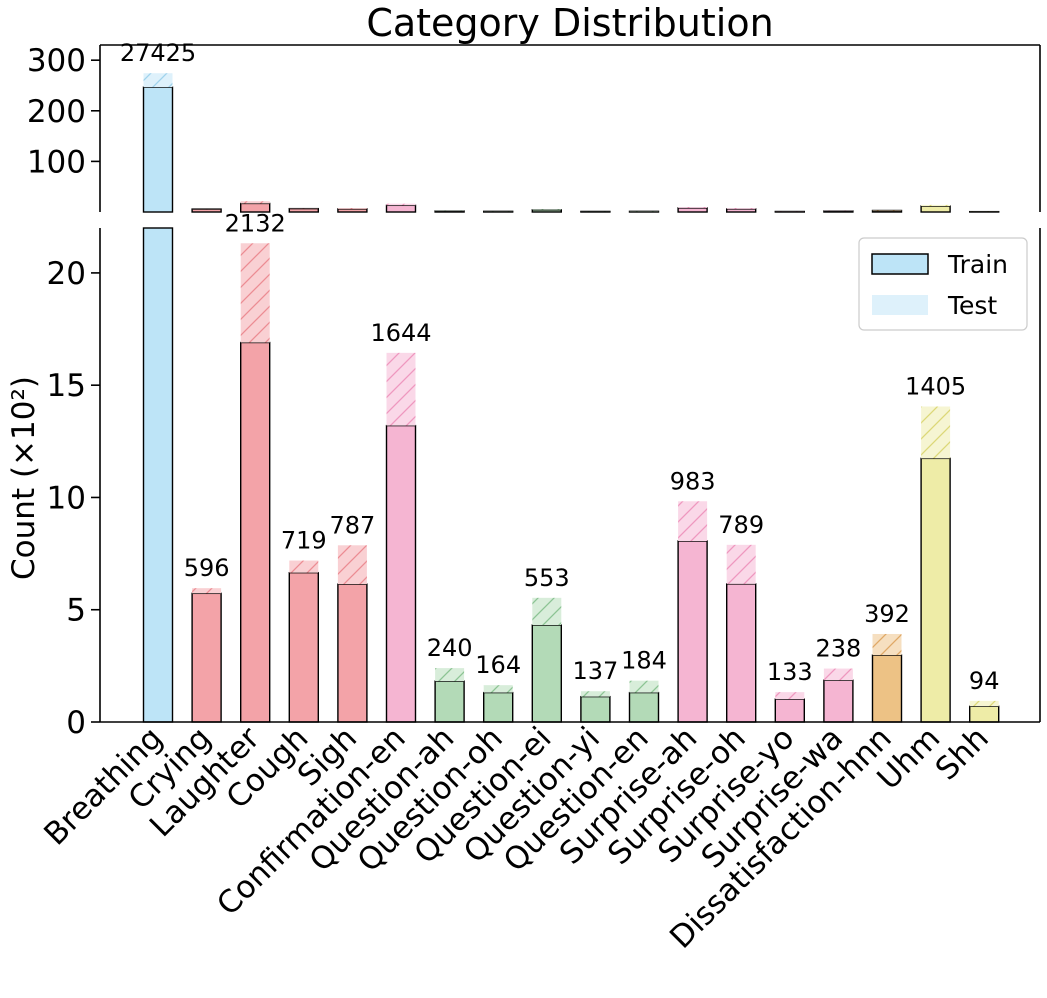  Describe the element at coordinates (790, 672) in the screenshot. I see `total-label: 133` at that location.